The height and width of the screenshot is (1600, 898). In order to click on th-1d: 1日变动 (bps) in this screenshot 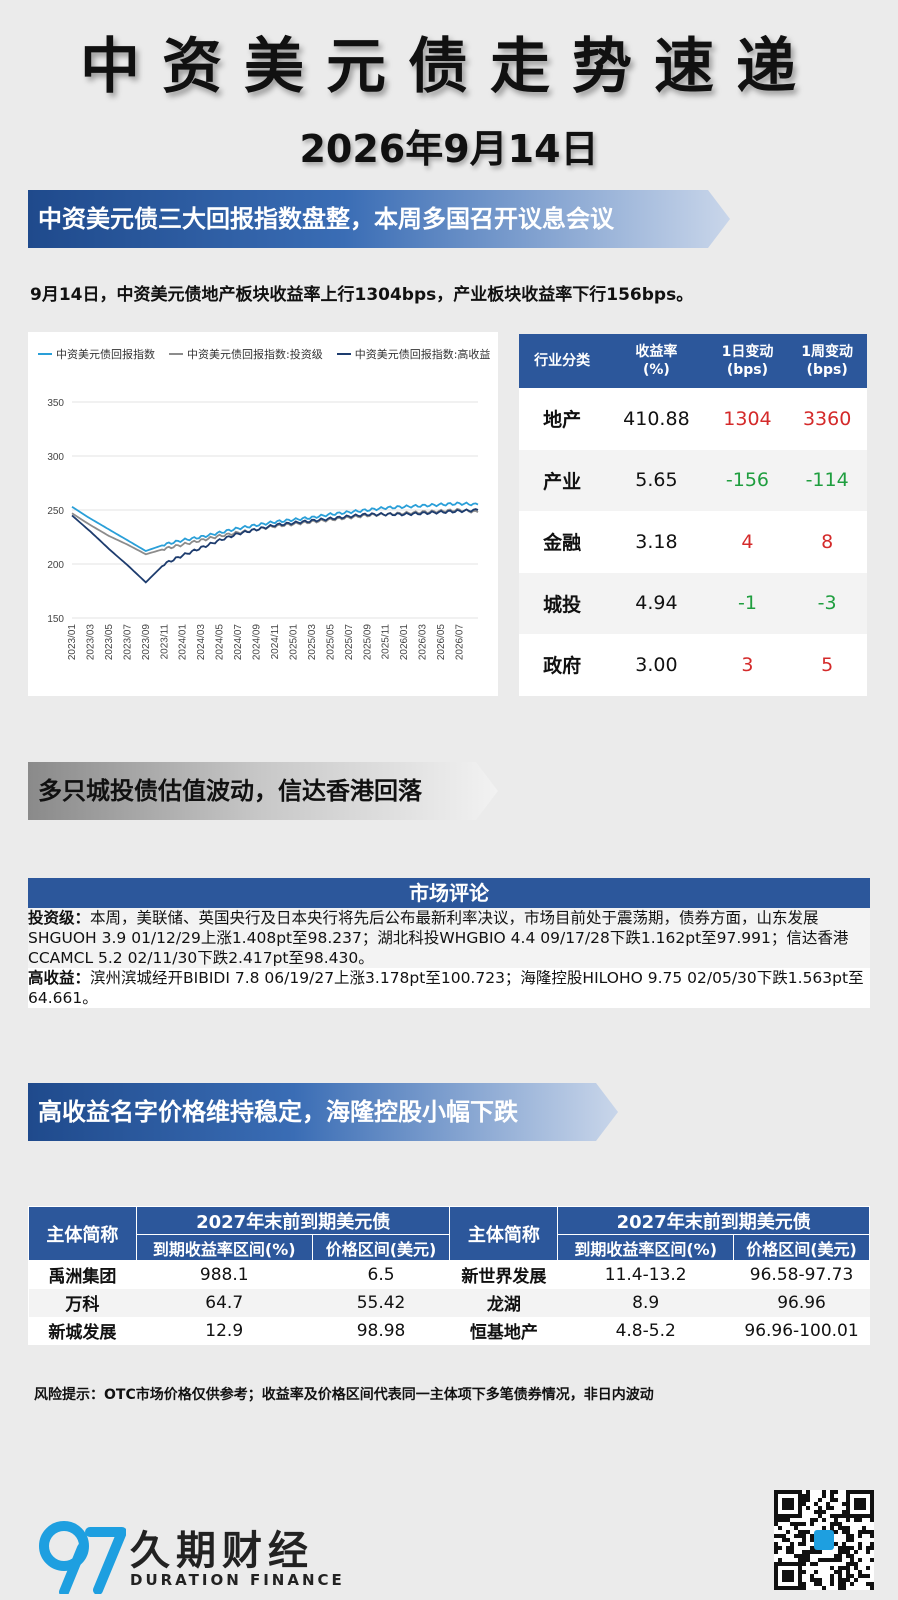, I will do `click(747, 361)`.